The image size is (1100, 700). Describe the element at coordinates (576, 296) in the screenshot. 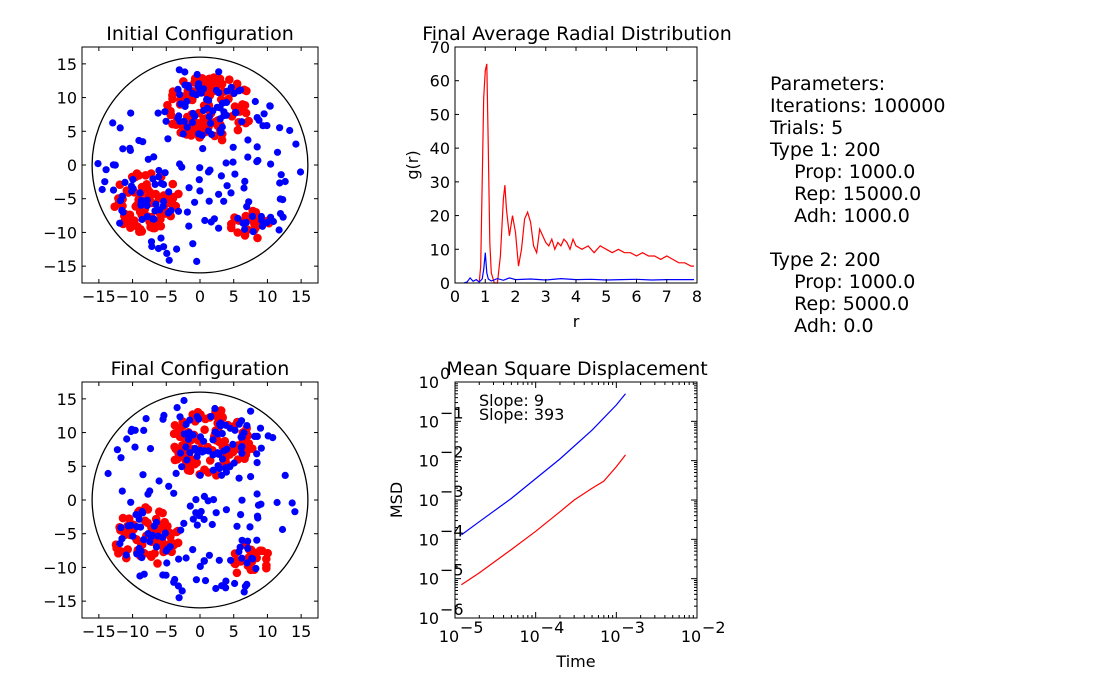

I see `rdf-xtick-label-4: 4` at that location.